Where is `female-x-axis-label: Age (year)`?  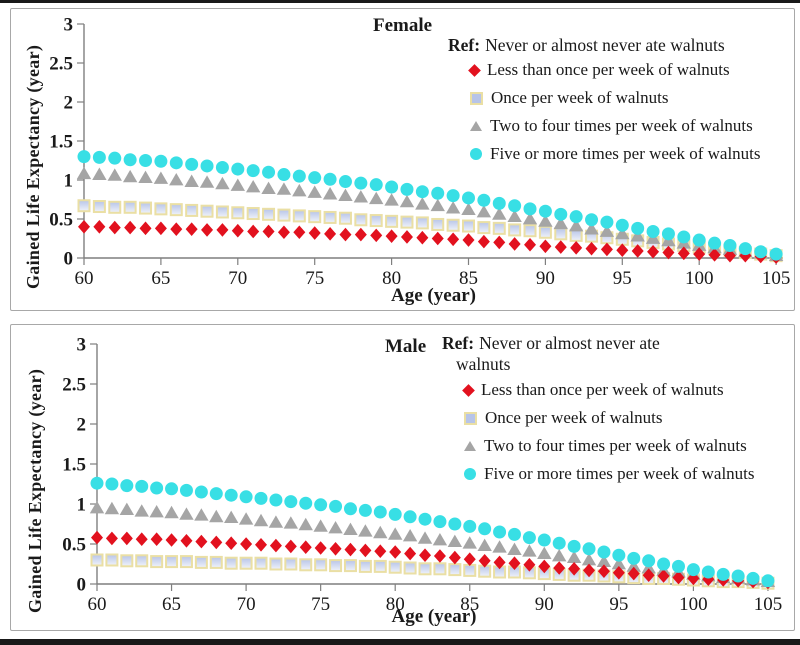 female-x-axis-label: Age (year) is located at coordinates (433, 295).